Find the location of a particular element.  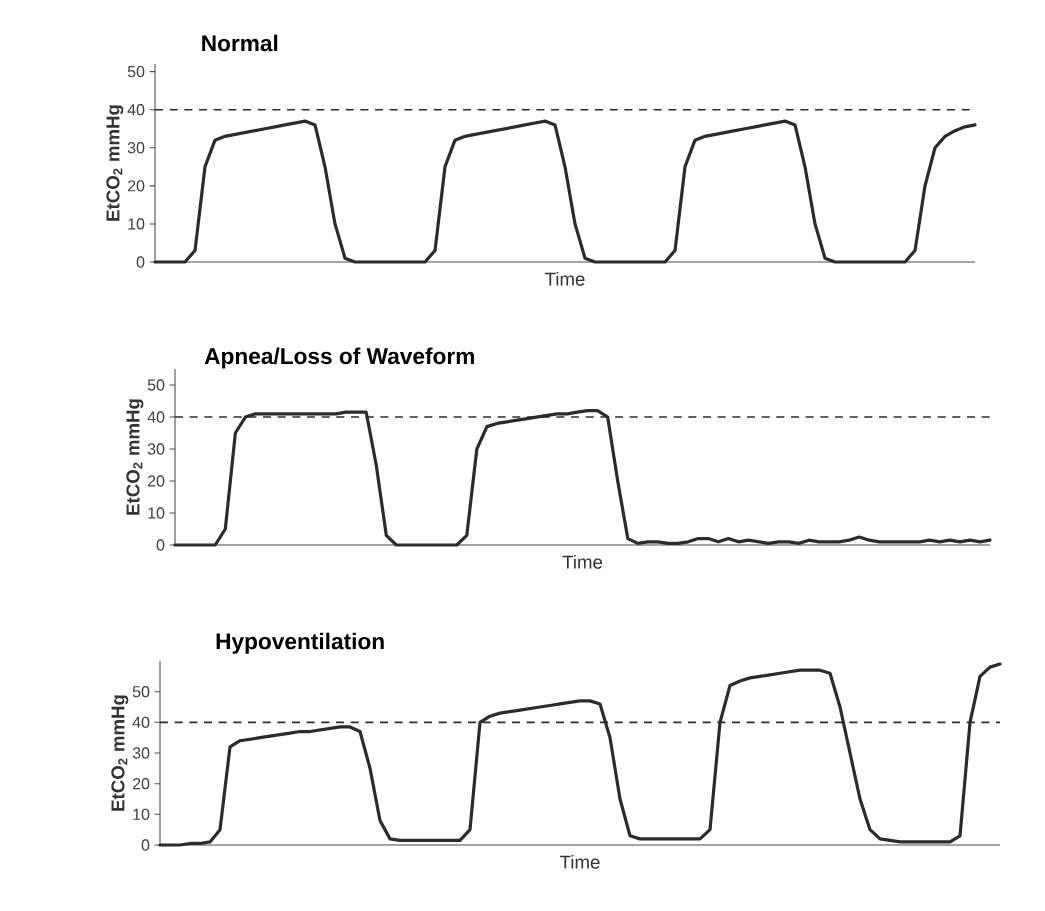

chart-title: Normal is located at coordinates (240, 43).